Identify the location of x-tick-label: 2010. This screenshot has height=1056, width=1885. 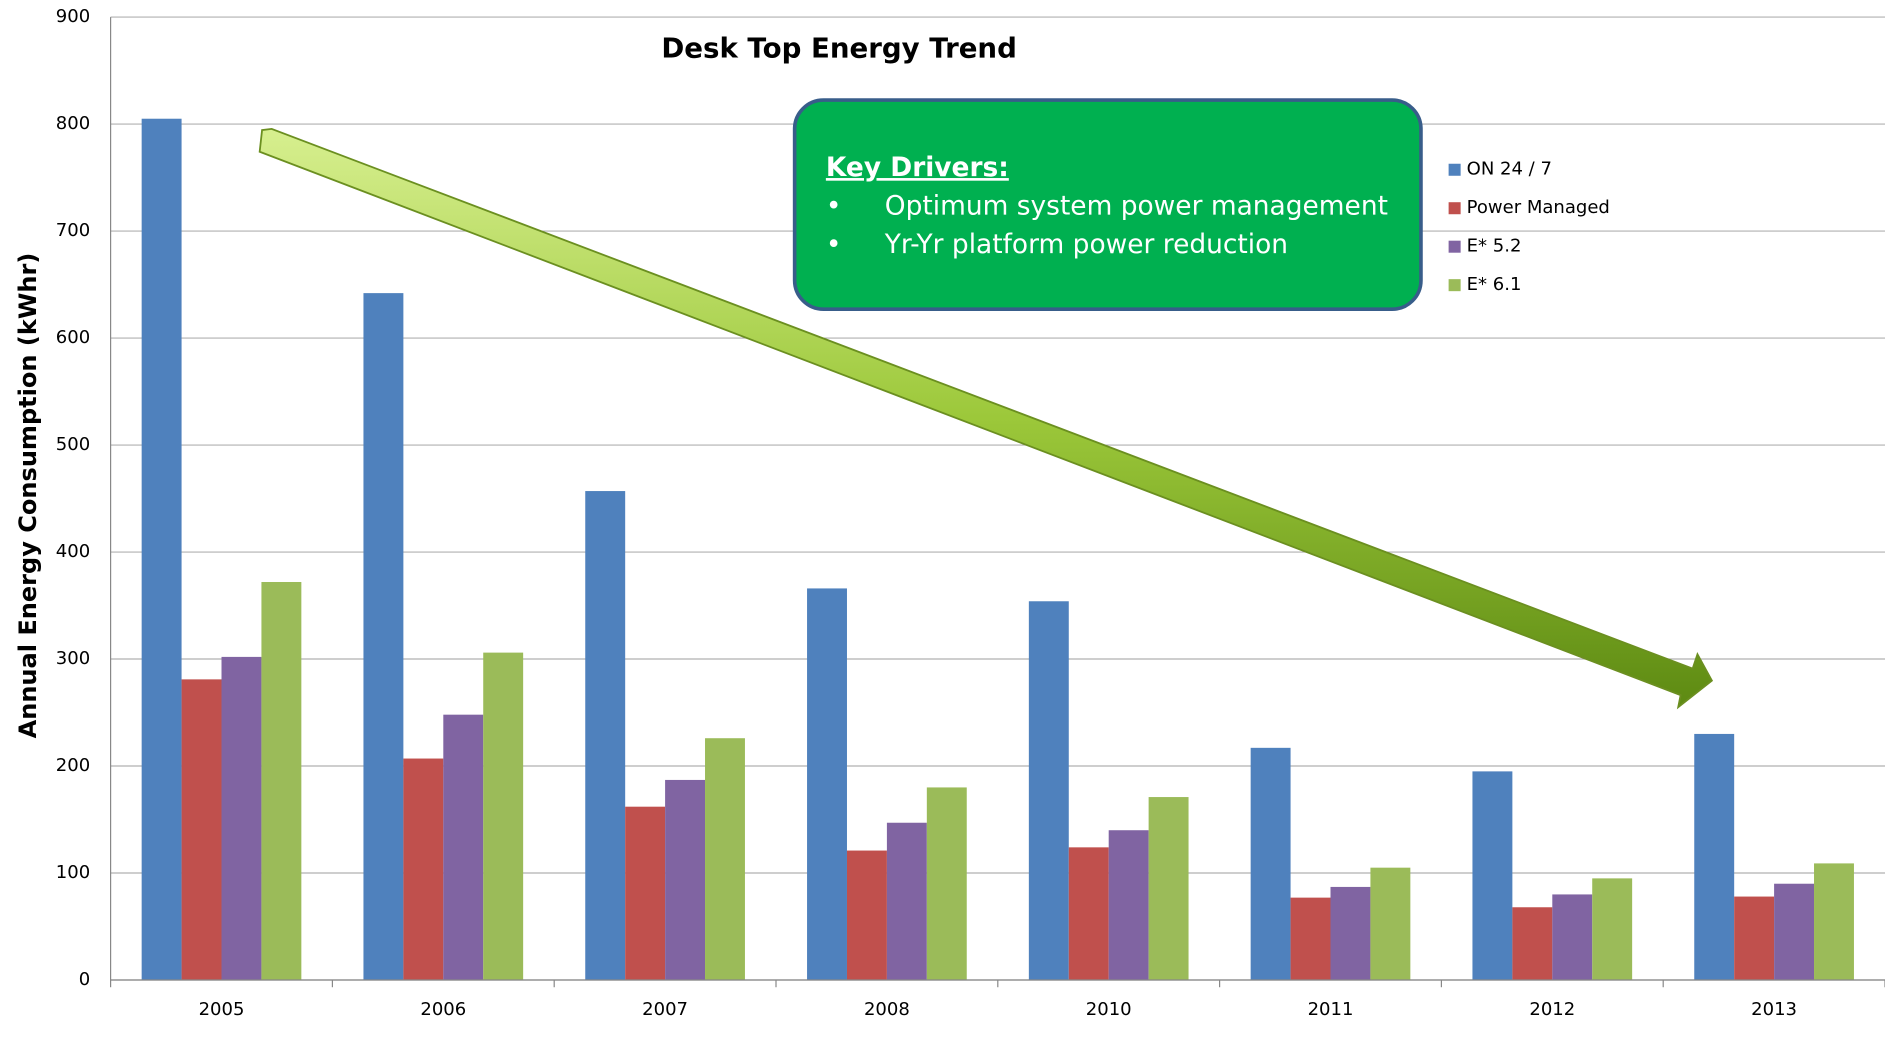
(1109, 1009).